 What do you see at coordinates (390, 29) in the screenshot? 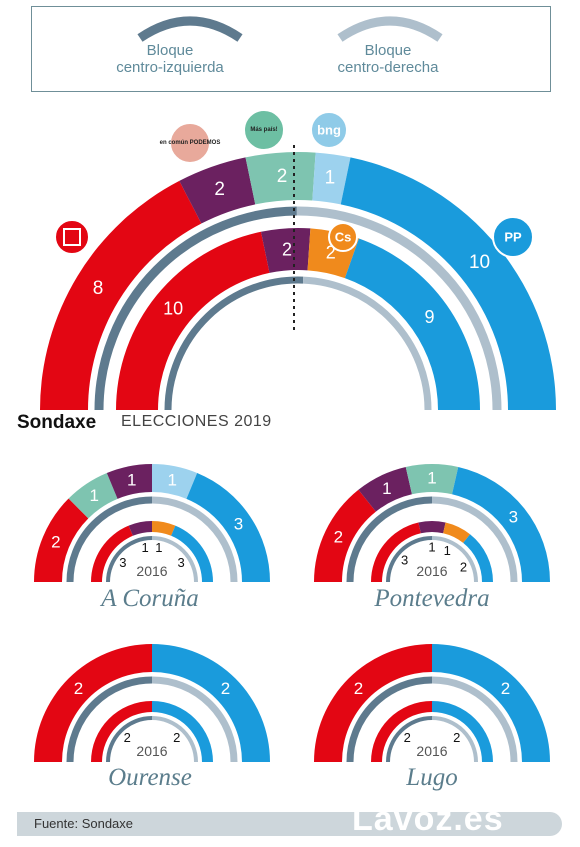
I see `legend-arc-right` at bounding box center [390, 29].